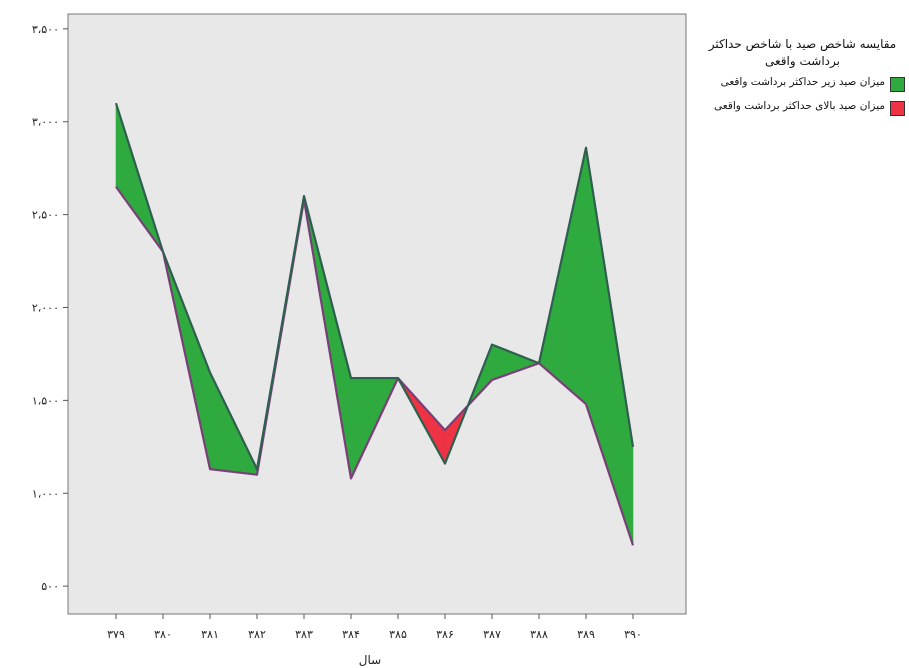 The height and width of the screenshot is (668, 909). I want to click on x-tick-label: ۳۸۹, so click(586, 634).